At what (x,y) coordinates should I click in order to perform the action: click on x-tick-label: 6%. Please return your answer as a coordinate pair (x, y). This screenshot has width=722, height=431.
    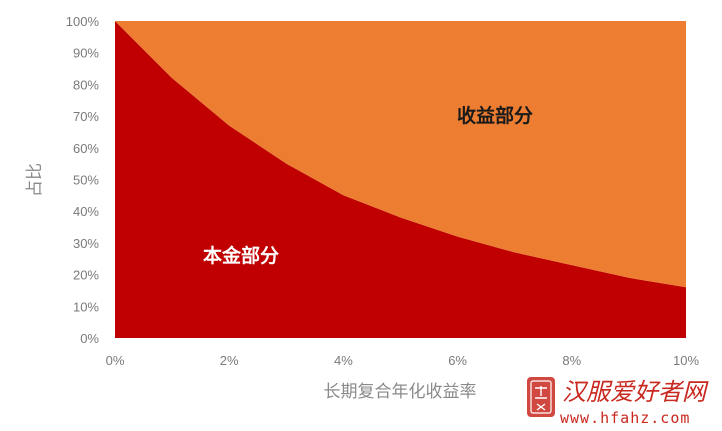
    Looking at the image, I should click on (457, 360).